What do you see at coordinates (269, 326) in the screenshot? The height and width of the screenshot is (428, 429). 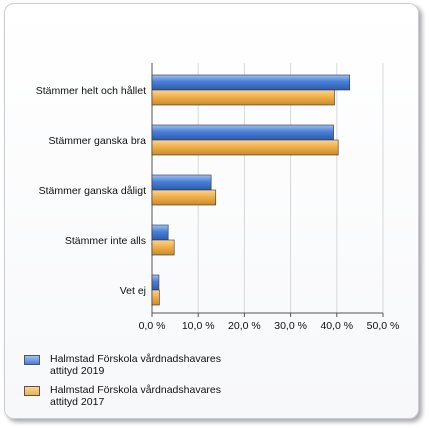 I see `x-tick-labels: 0,0 % 10,0 % 20,0 % 30,0 % 40,0 % 50,0 %` at bounding box center [269, 326].